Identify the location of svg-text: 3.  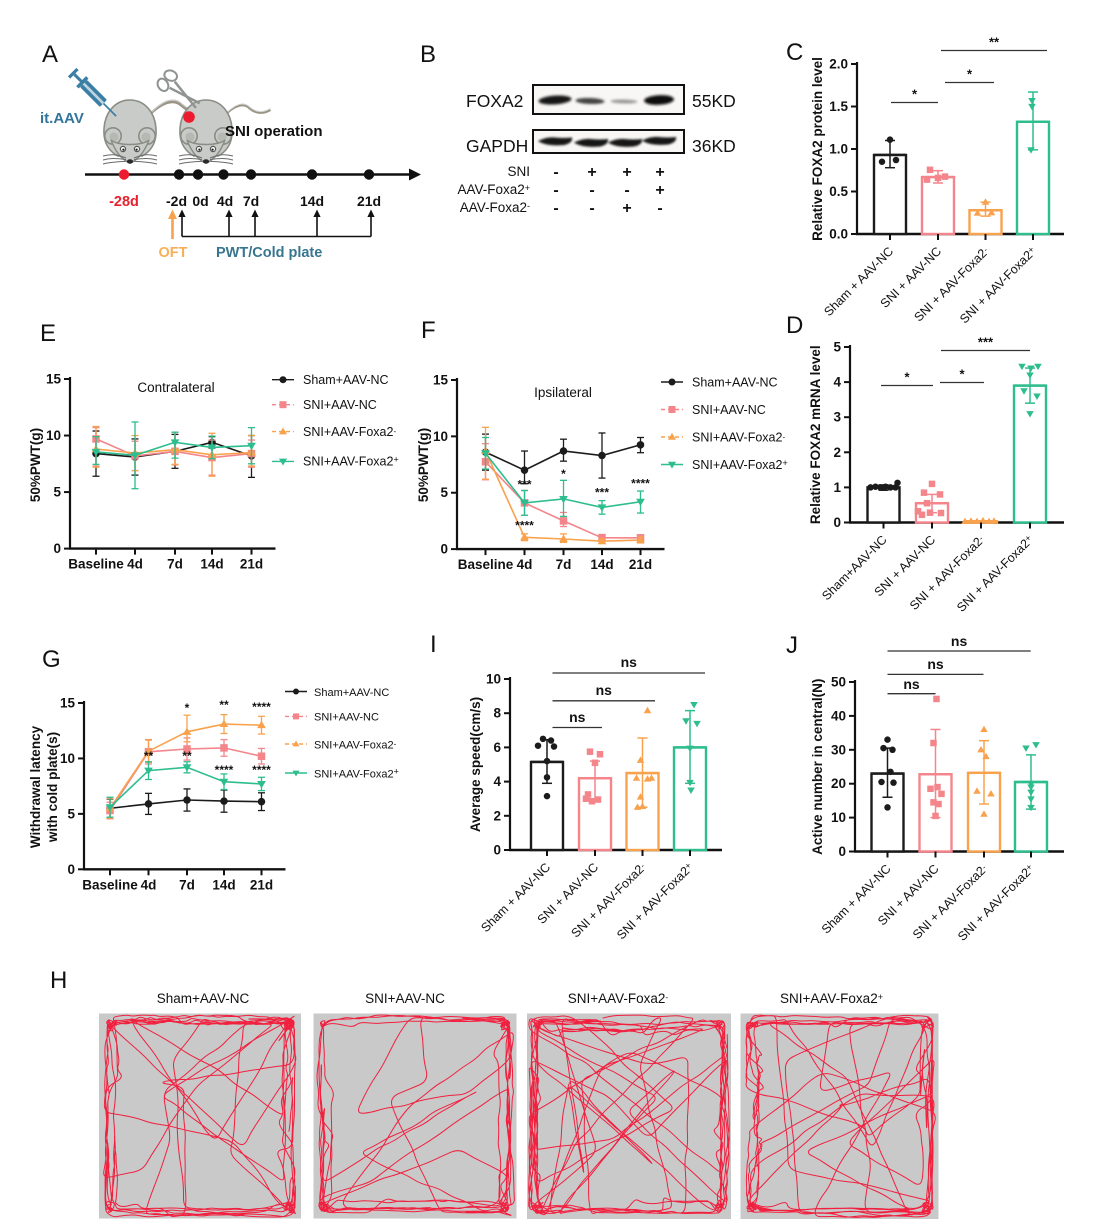
(837, 417).